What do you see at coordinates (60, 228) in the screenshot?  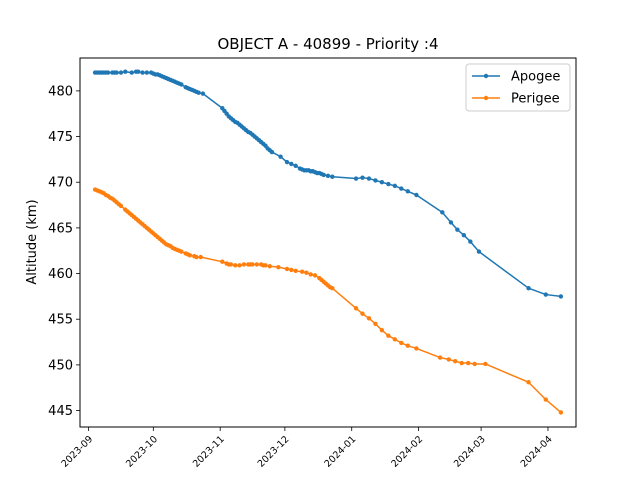 I see `y-tick-label: 465` at bounding box center [60, 228].